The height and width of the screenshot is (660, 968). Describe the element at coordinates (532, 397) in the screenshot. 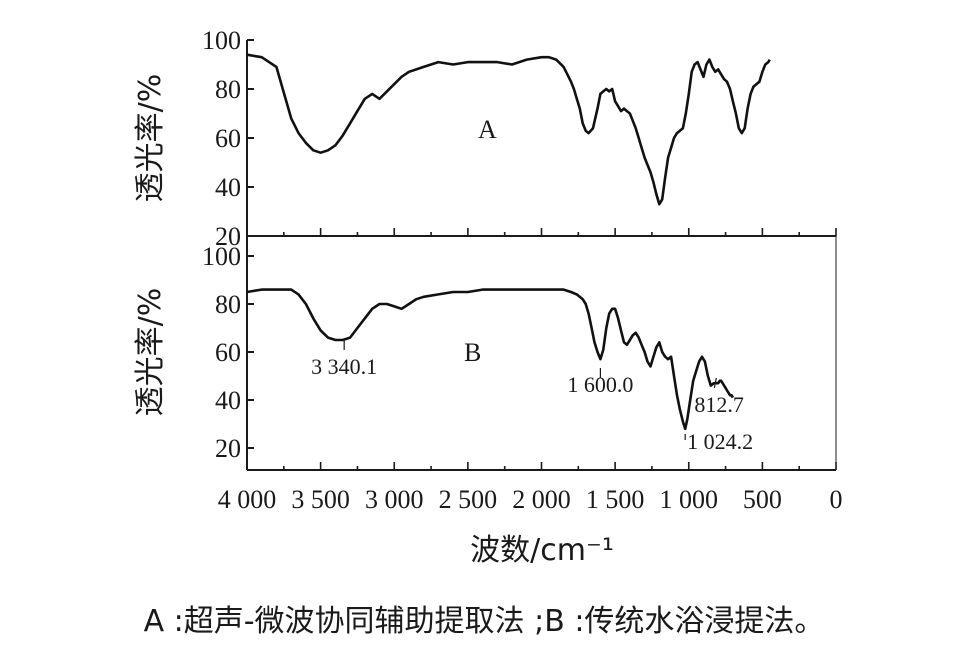

I see `panel-b-peak-annotations: 3 340.1 1 600.0 812.7 1 024.2` at that location.